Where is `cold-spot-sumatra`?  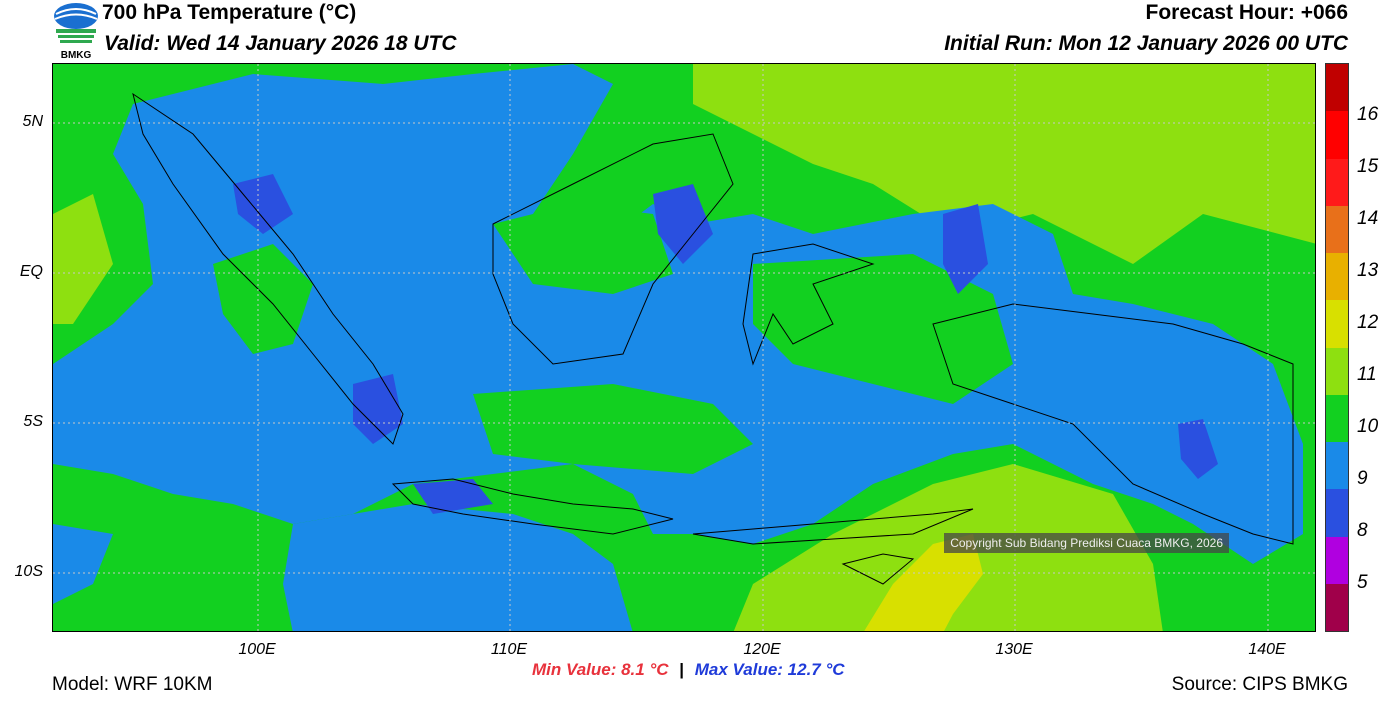 cold-spot-sumatra is located at coordinates (263, 204).